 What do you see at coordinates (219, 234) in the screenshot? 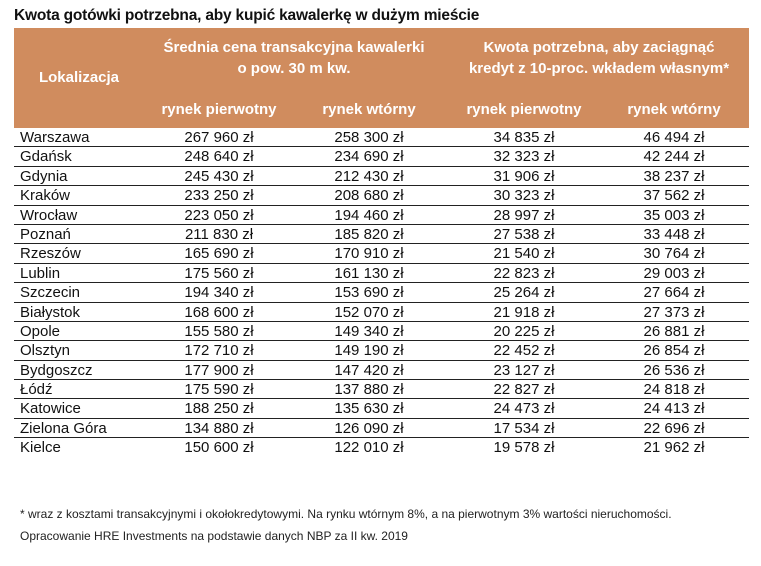
I see `cell-price-primary: 211 830 zł` at bounding box center [219, 234].